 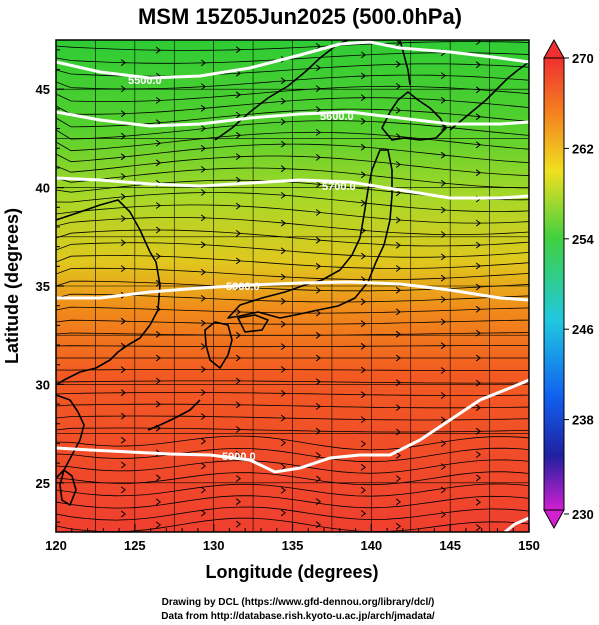 What do you see at coordinates (583, 58) in the screenshot?
I see `colorbar-tick-label: 270` at bounding box center [583, 58].